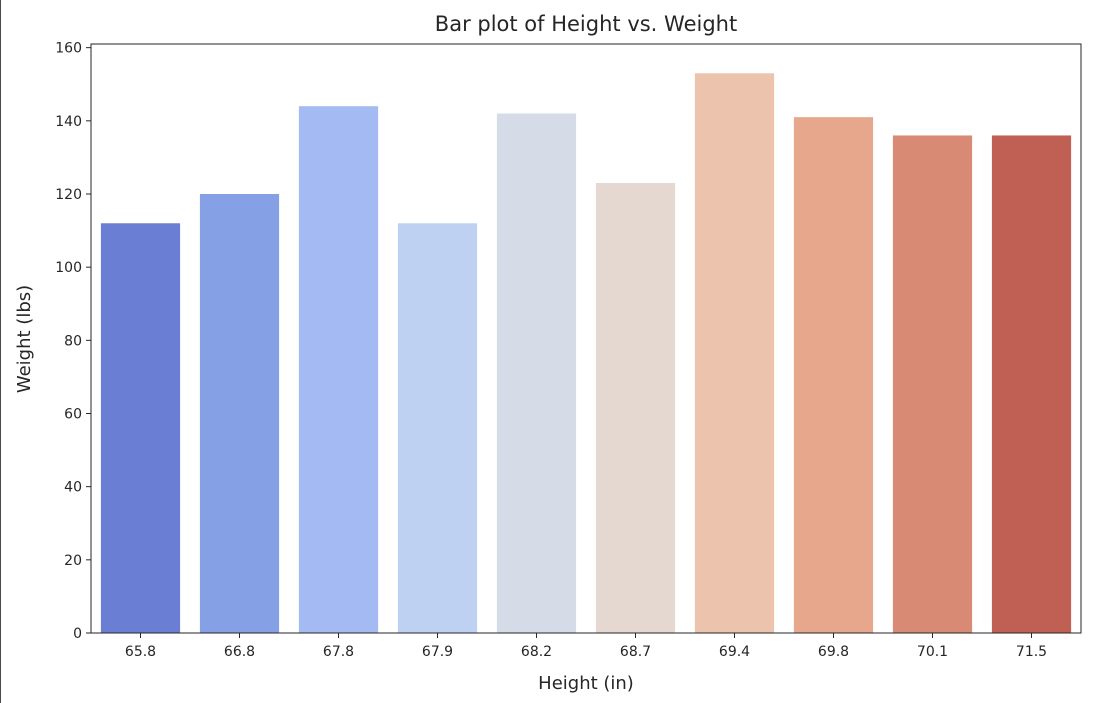 The width and height of the screenshot is (1093, 703). I want to click on x-tick-label: 68.2, so click(536, 652).